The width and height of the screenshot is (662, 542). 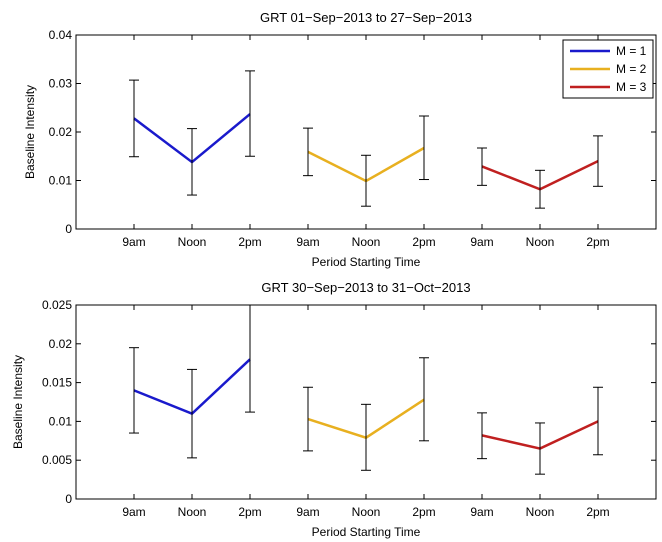 I want to click on chart-bottom-ytick-label: 0.01, so click(x=61, y=421).